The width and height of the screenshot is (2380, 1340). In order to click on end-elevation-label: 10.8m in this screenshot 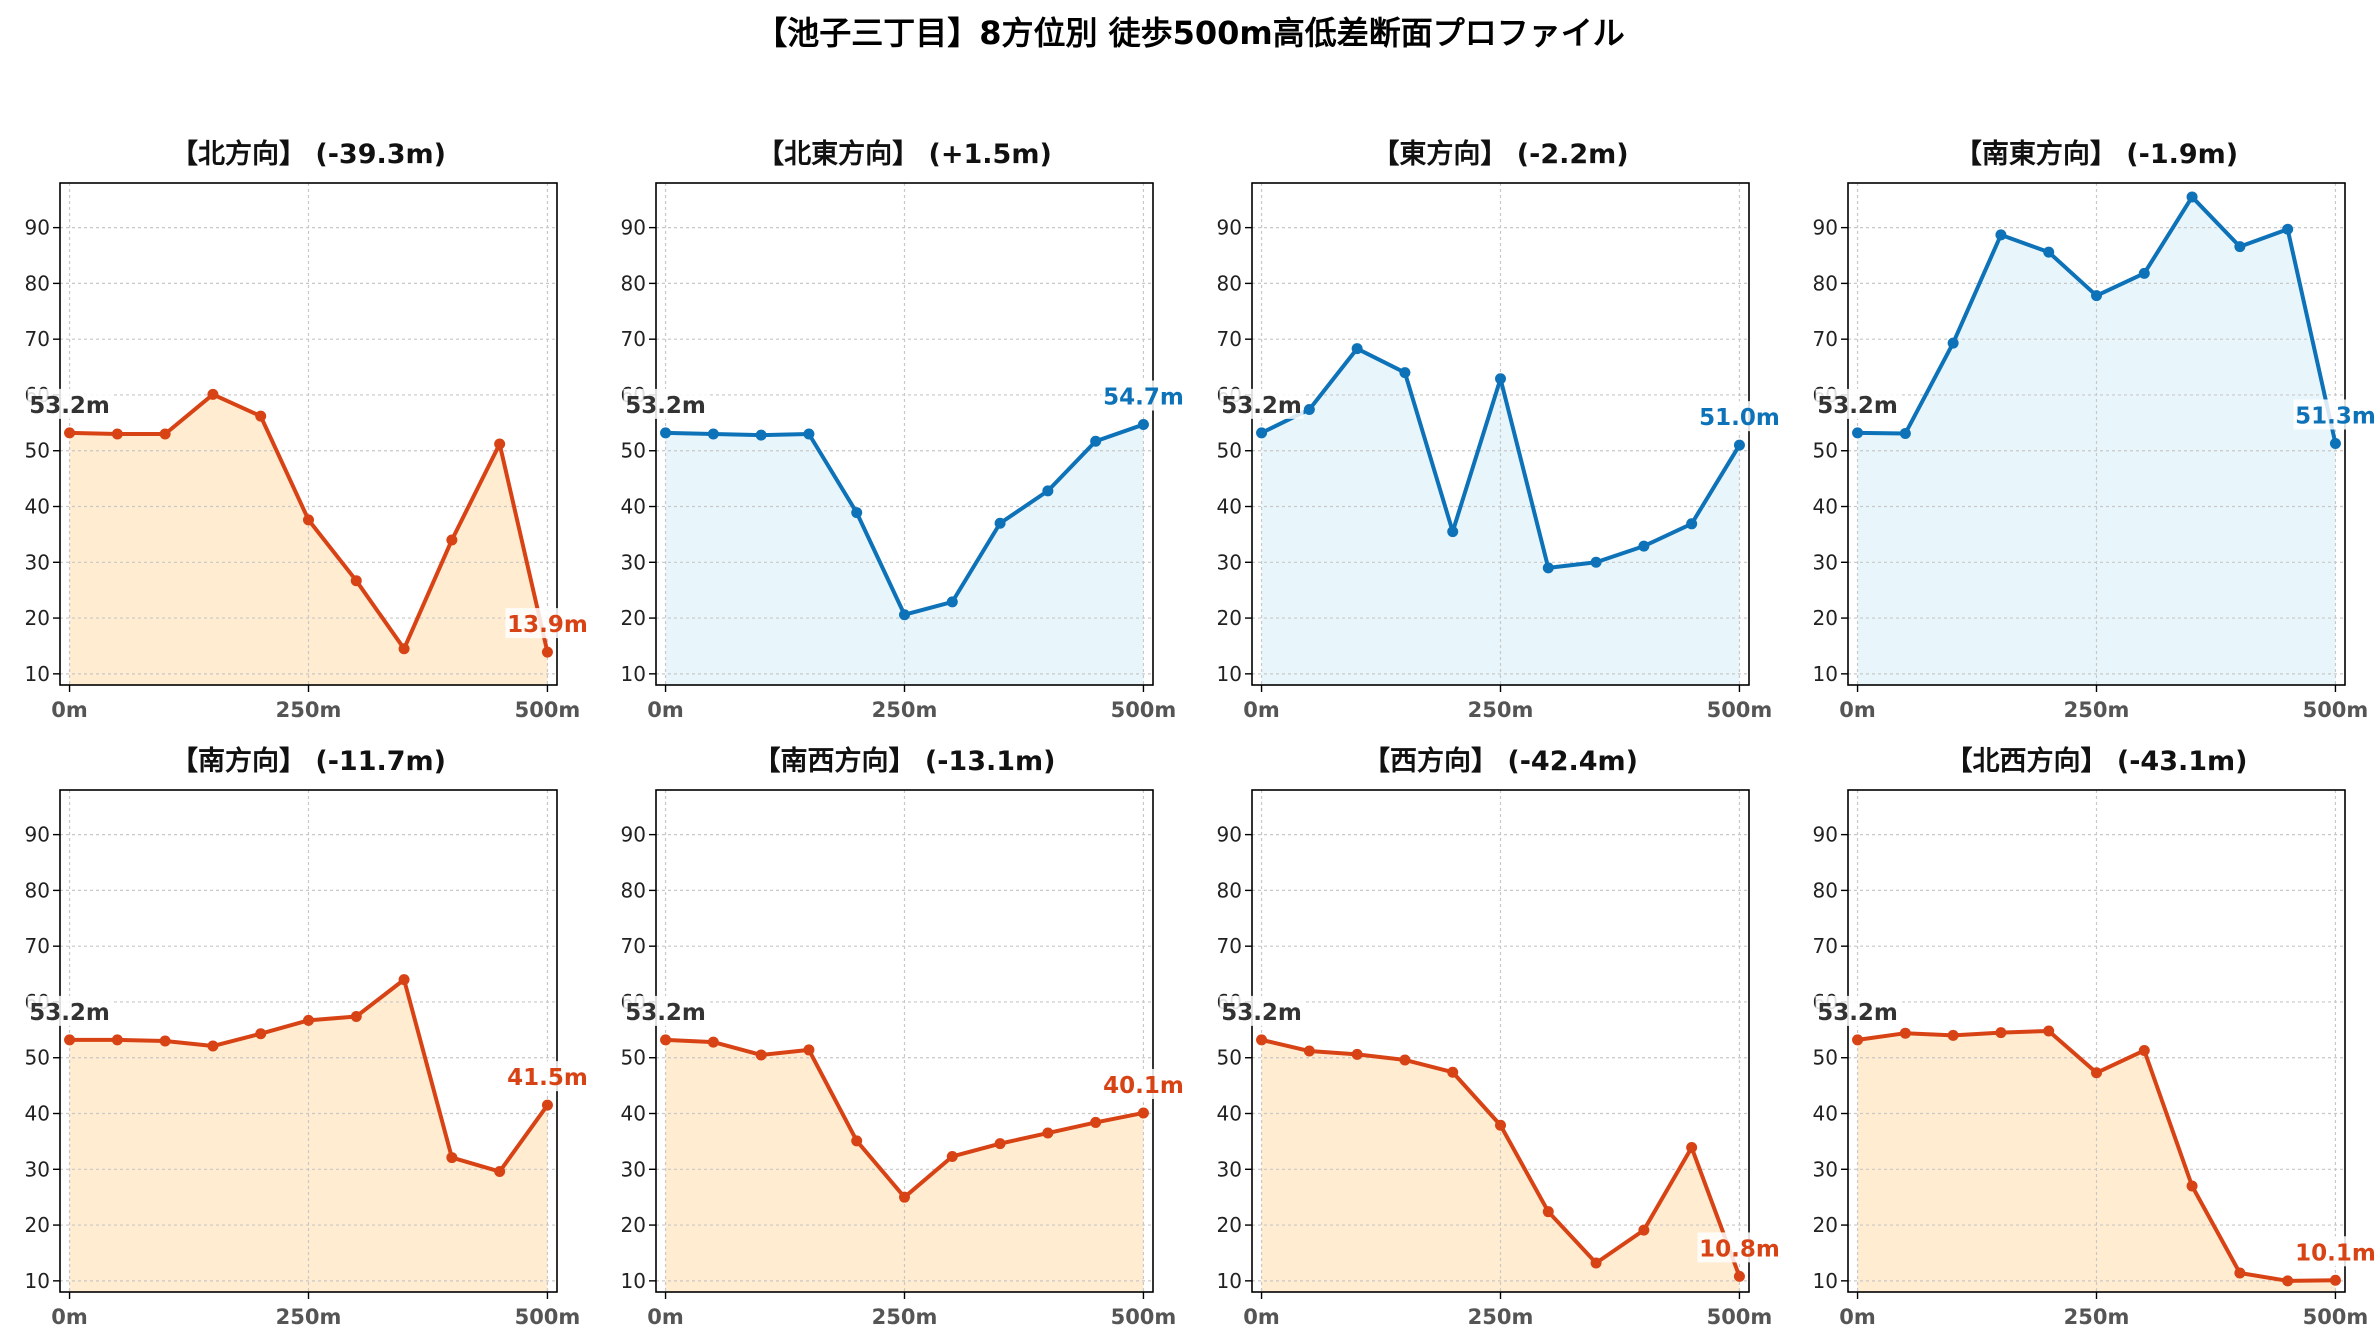, I will do `click(1739, 1249)`.